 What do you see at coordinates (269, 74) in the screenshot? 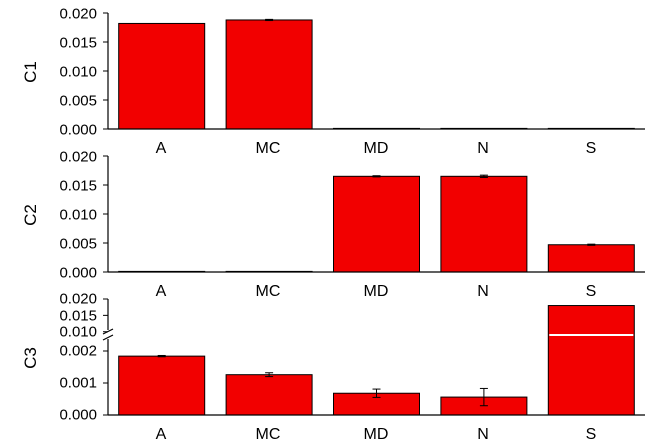
I see `c1-bar-mc` at bounding box center [269, 74].